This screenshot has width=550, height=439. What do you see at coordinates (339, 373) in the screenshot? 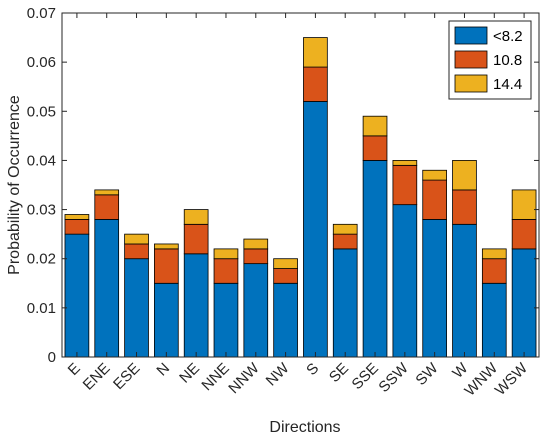
I see `x-tick-label-se: SE` at bounding box center [339, 373].